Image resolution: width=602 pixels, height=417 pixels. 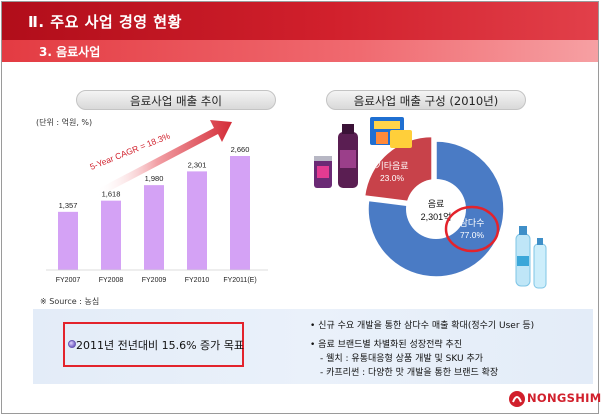 I want to click on target-text: 2011년 전년대비 15.6% 증가 목표, so click(x=160, y=345).